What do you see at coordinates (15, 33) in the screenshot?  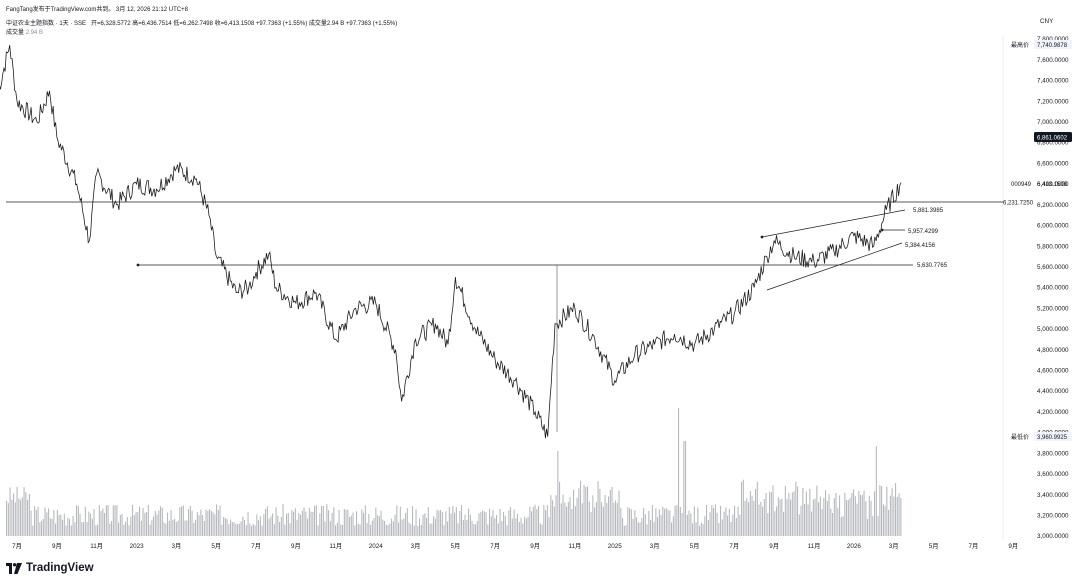 I see `volume-label: 成交量` at bounding box center [15, 33].